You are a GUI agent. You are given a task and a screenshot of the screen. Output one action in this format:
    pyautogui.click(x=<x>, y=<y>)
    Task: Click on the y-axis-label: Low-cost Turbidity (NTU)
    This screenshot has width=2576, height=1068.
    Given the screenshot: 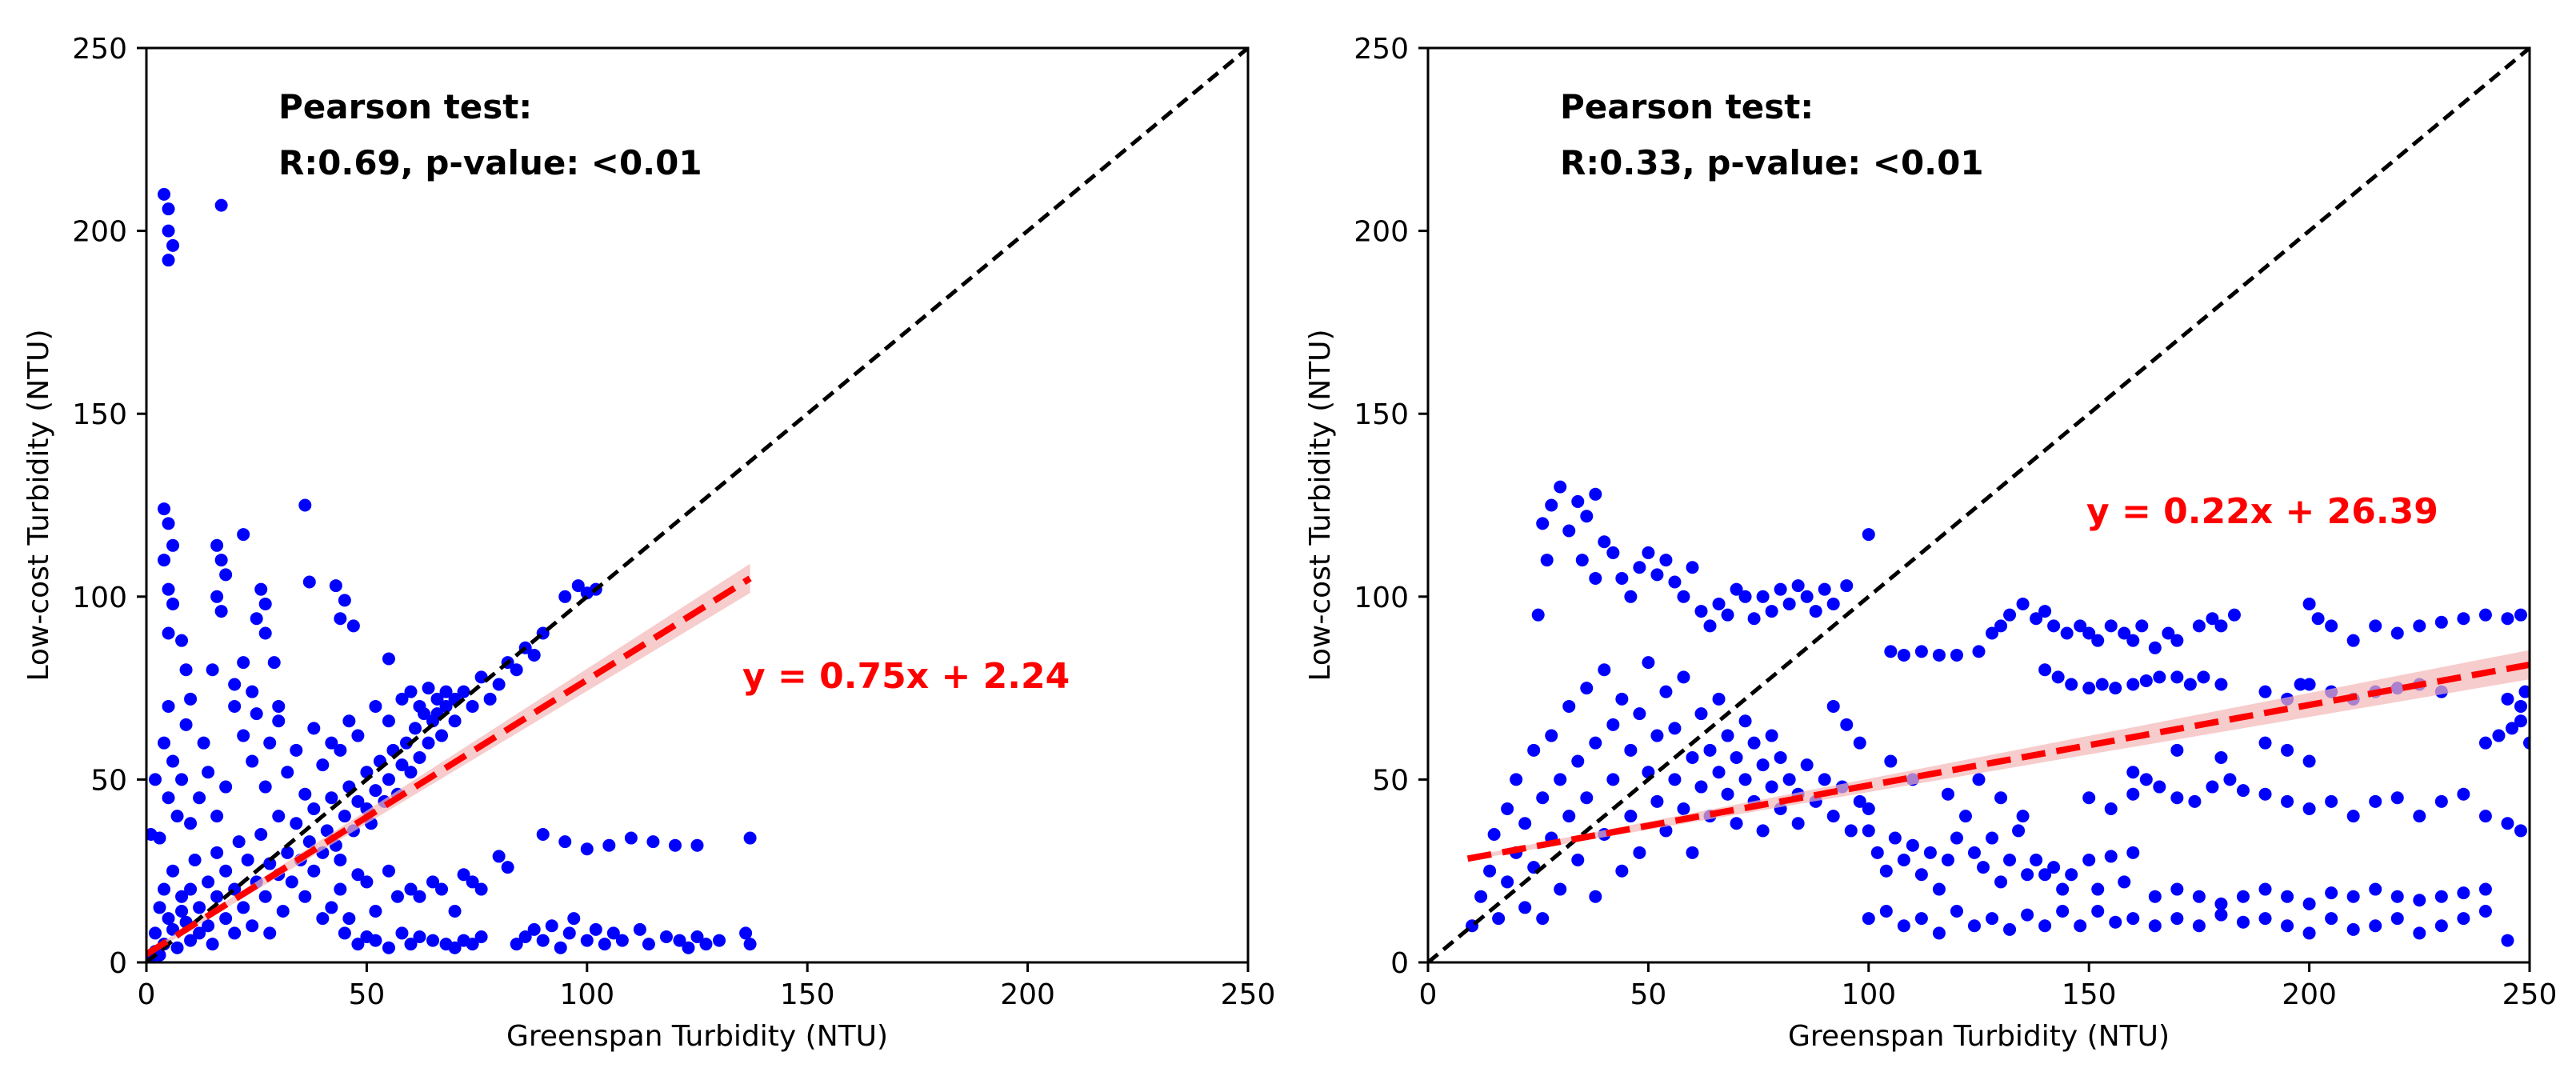 What is the action you would take?
    pyautogui.click(x=38, y=505)
    